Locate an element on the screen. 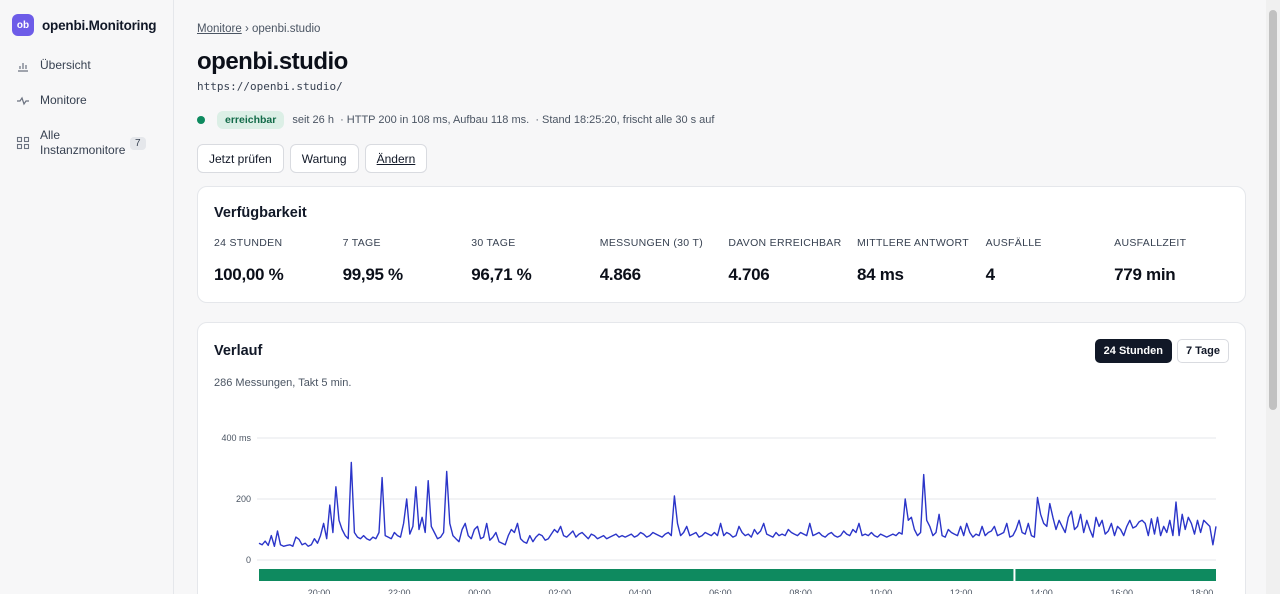  x-tick-label: 18:00 is located at coordinates (1202, 591).